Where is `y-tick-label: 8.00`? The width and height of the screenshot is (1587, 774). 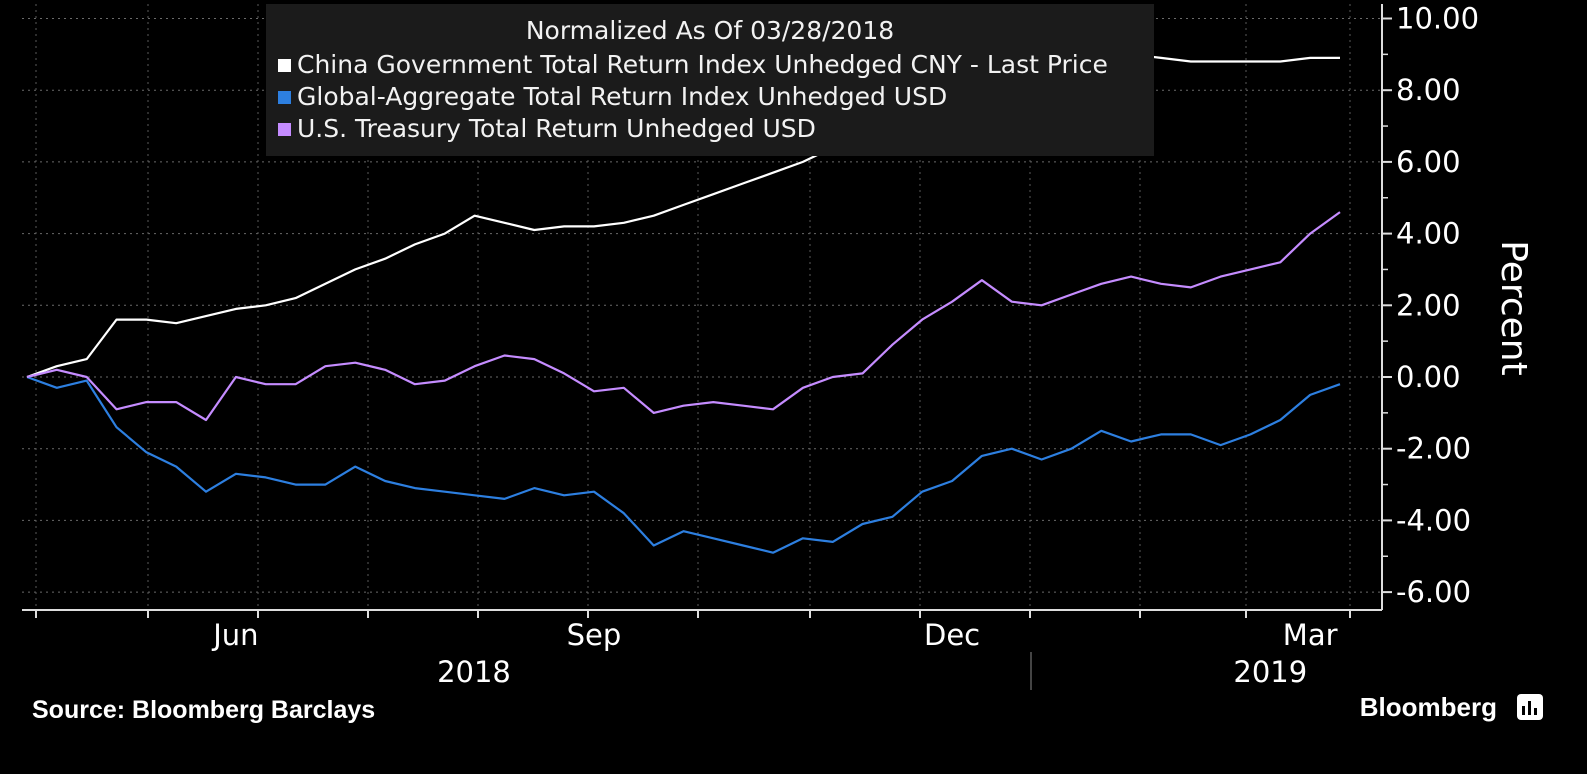 y-tick-label: 8.00 is located at coordinates (1428, 90).